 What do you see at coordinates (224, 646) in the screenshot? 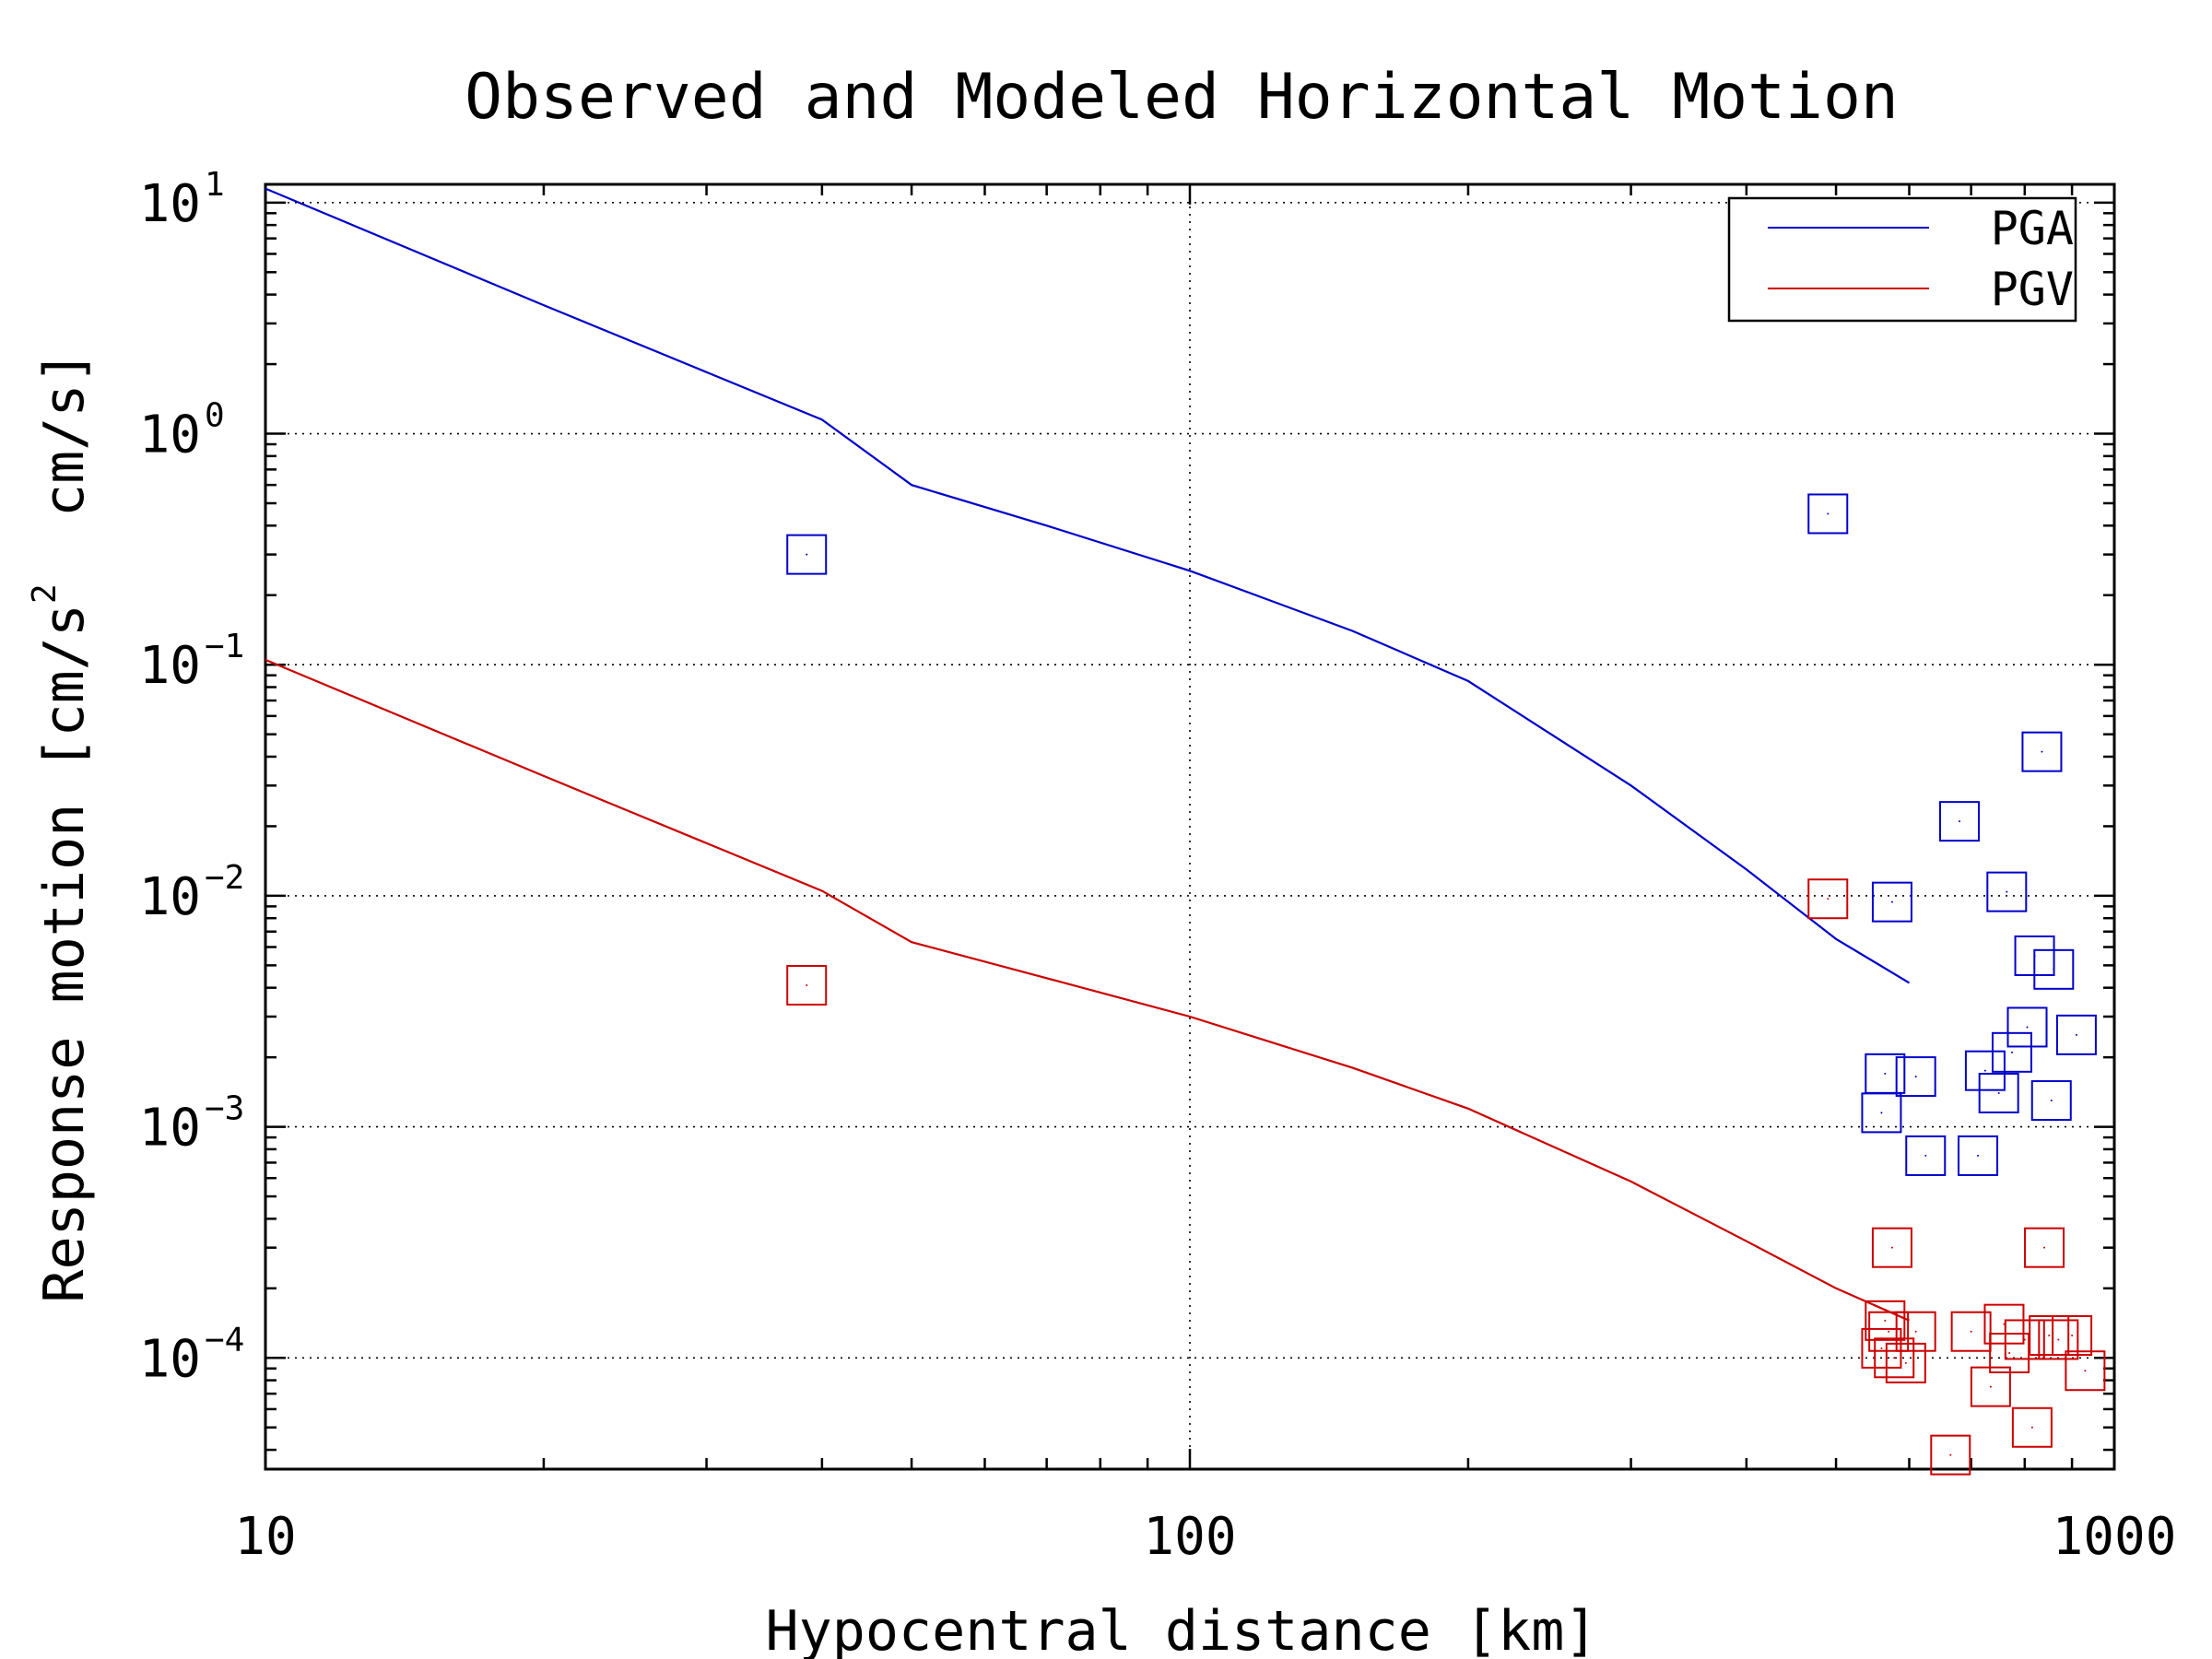
I see `y-tick-exponent: −1` at bounding box center [224, 646].